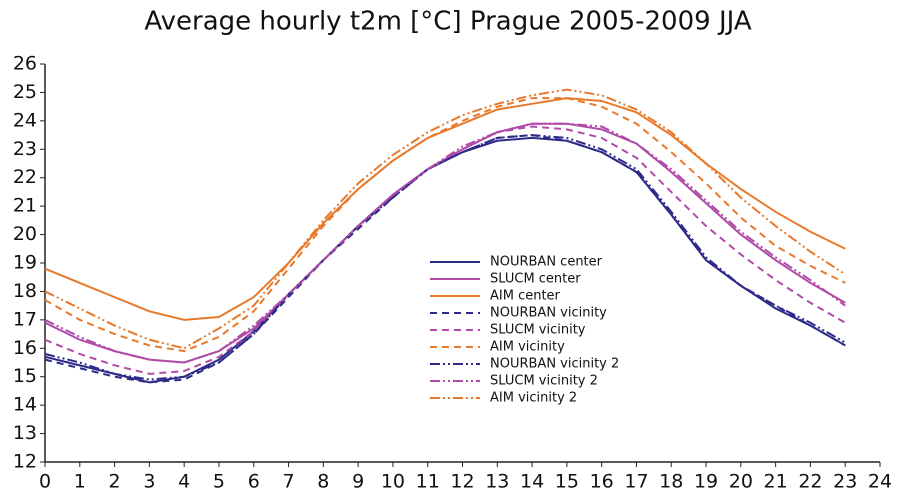 This screenshot has width=897, height=498. I want to click on x-tick-label: 21, so click(776, 482).